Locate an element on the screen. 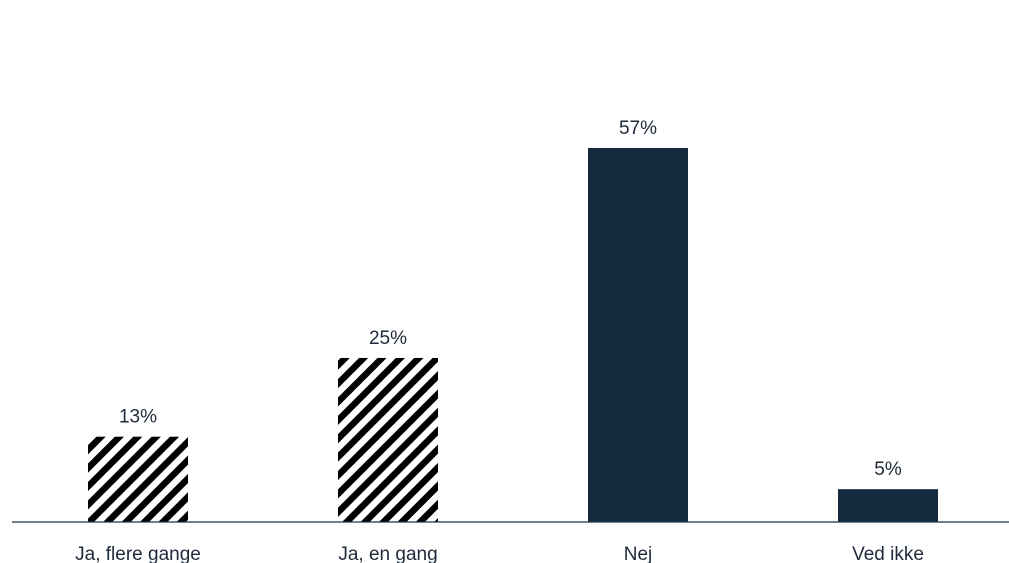  category-label-0: Ja, flere gange is located at coordinates (138, 553).